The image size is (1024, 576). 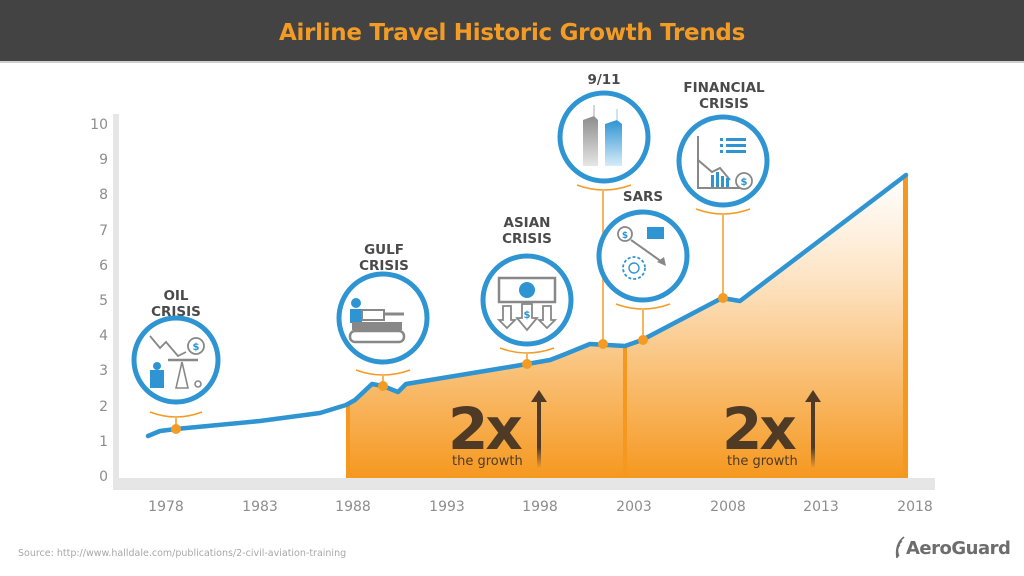 I want to click on svg-text: 2008, so click(x=728, y=507).